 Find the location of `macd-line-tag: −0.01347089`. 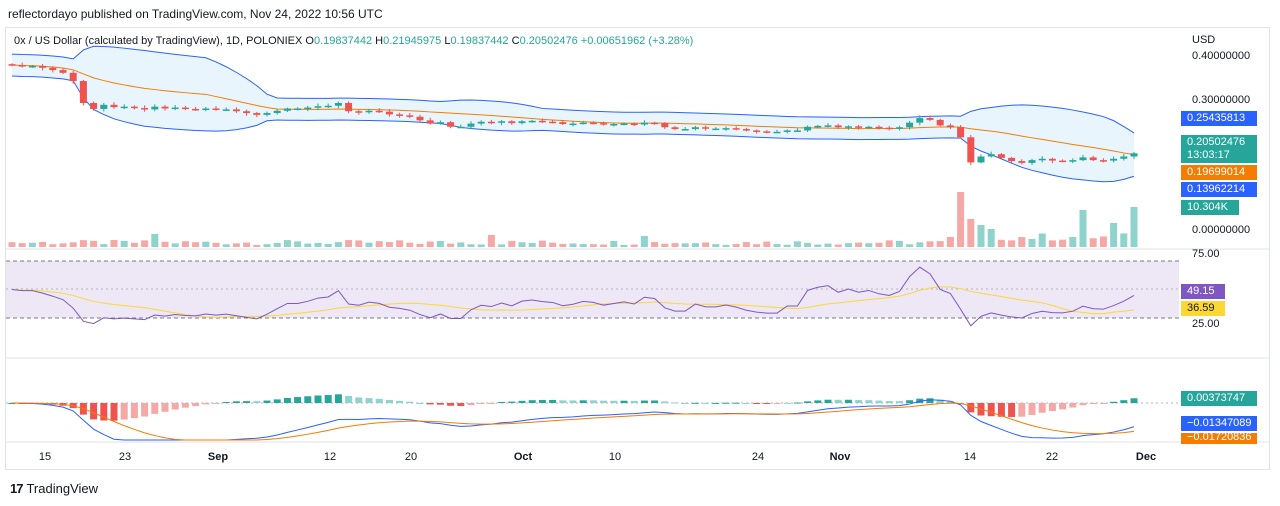

macd-line-tag: −0.01347089 is located at coordinates (1219, 423).